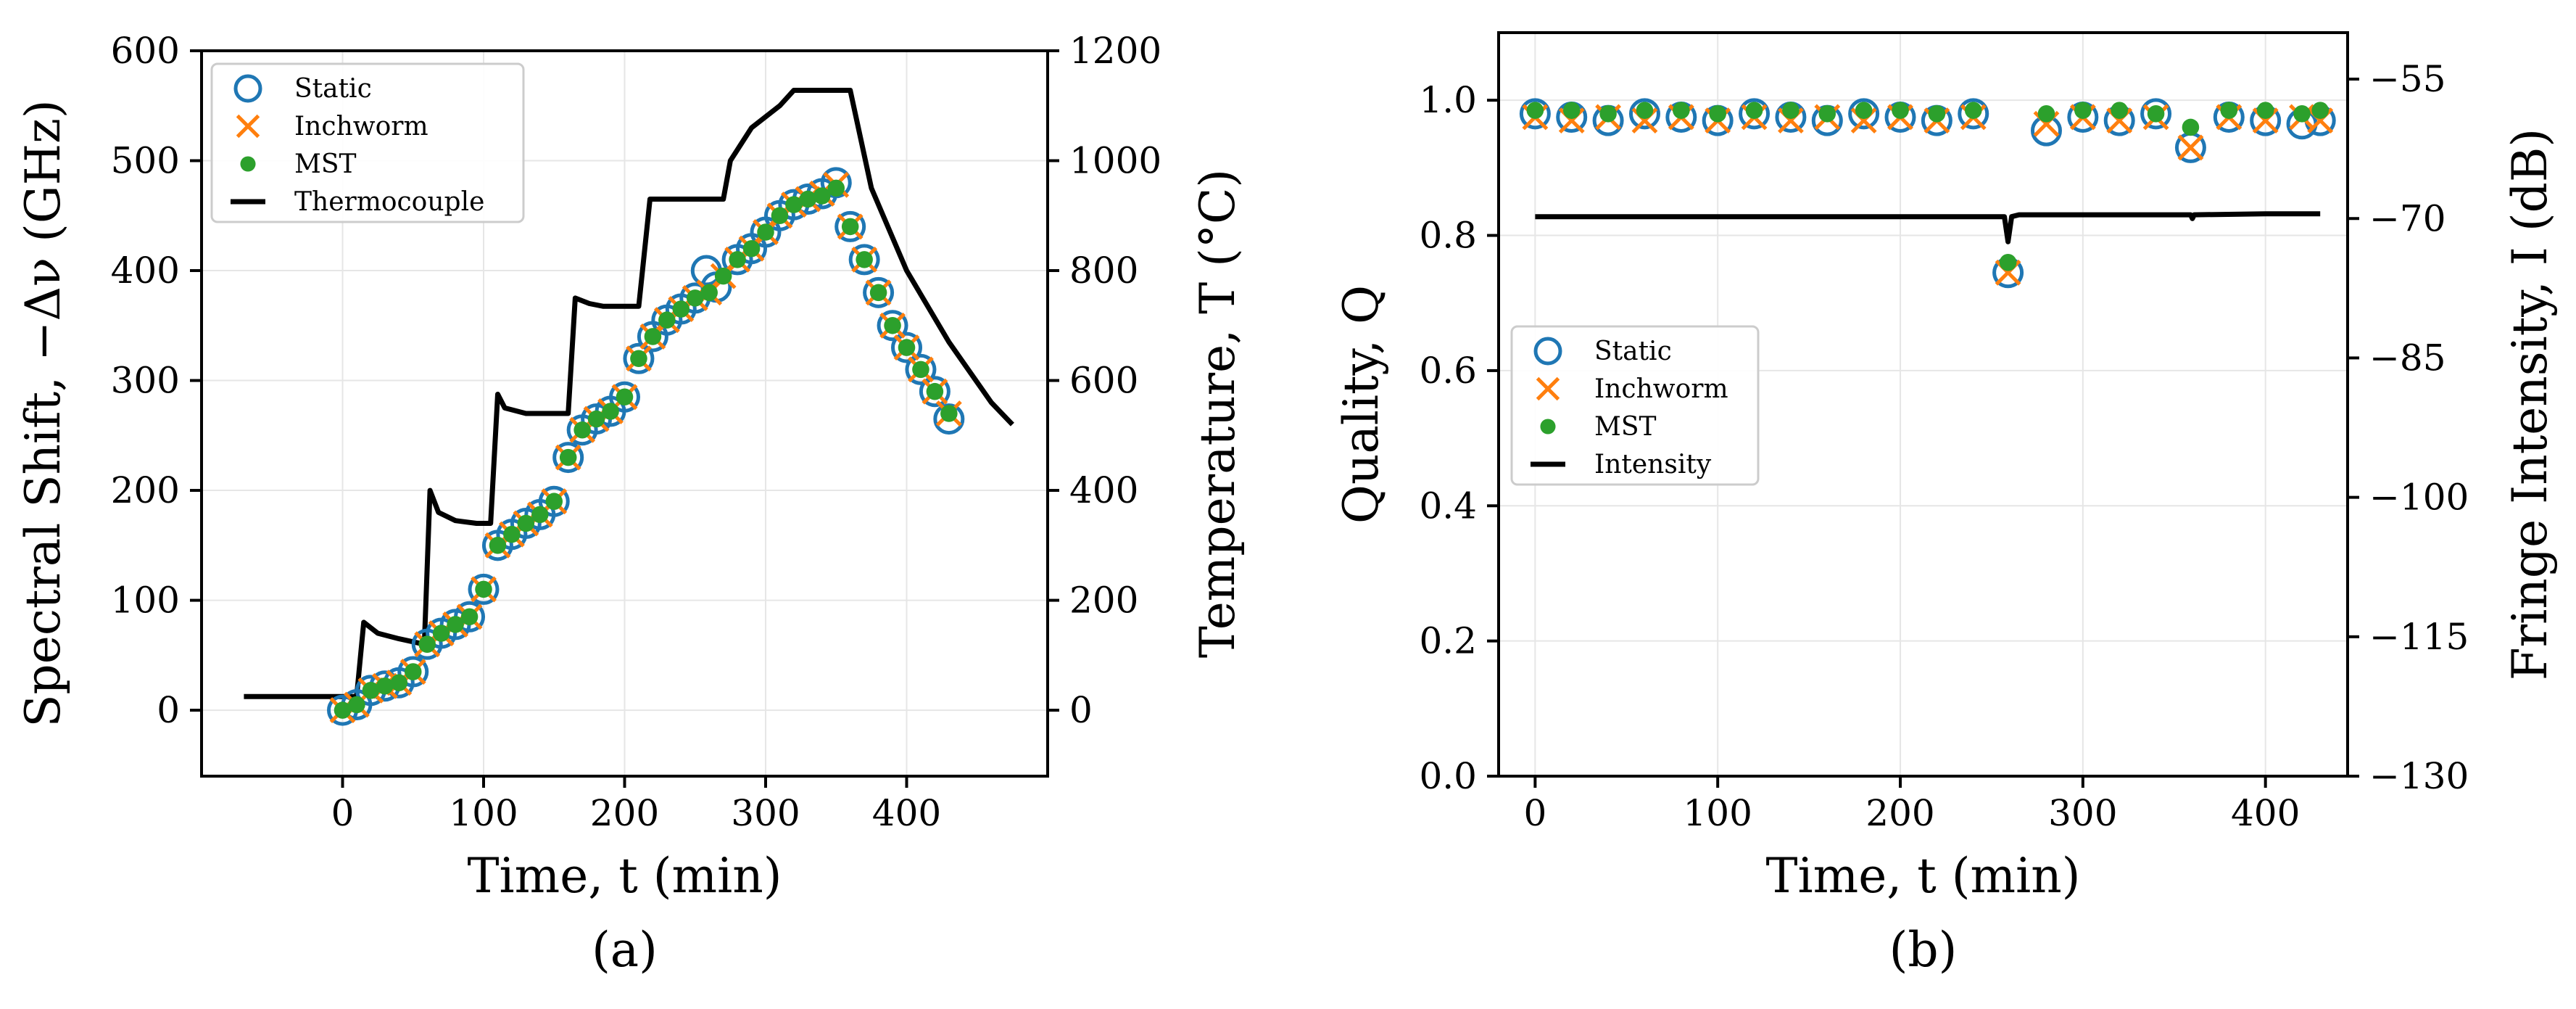  Describe the element at coordinates (1448, 641) in the screenshot. I see `panel-b-y-tick-label: 0.2` at that location.